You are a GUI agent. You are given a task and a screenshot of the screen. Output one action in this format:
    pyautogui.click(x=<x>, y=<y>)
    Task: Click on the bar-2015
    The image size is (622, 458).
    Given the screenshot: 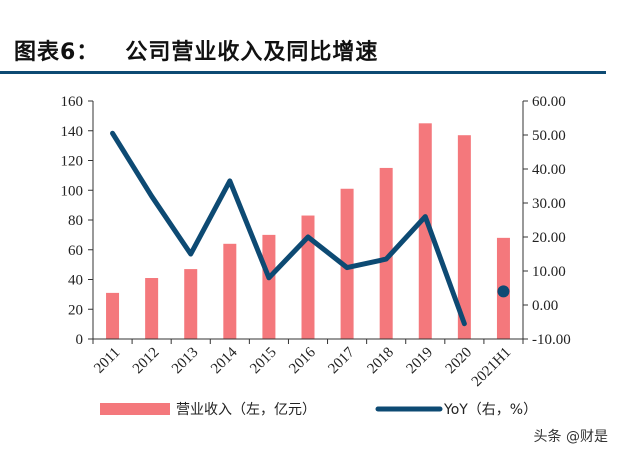 What is the action you would take?
    pyautogui.click(x=269, y=286)
    